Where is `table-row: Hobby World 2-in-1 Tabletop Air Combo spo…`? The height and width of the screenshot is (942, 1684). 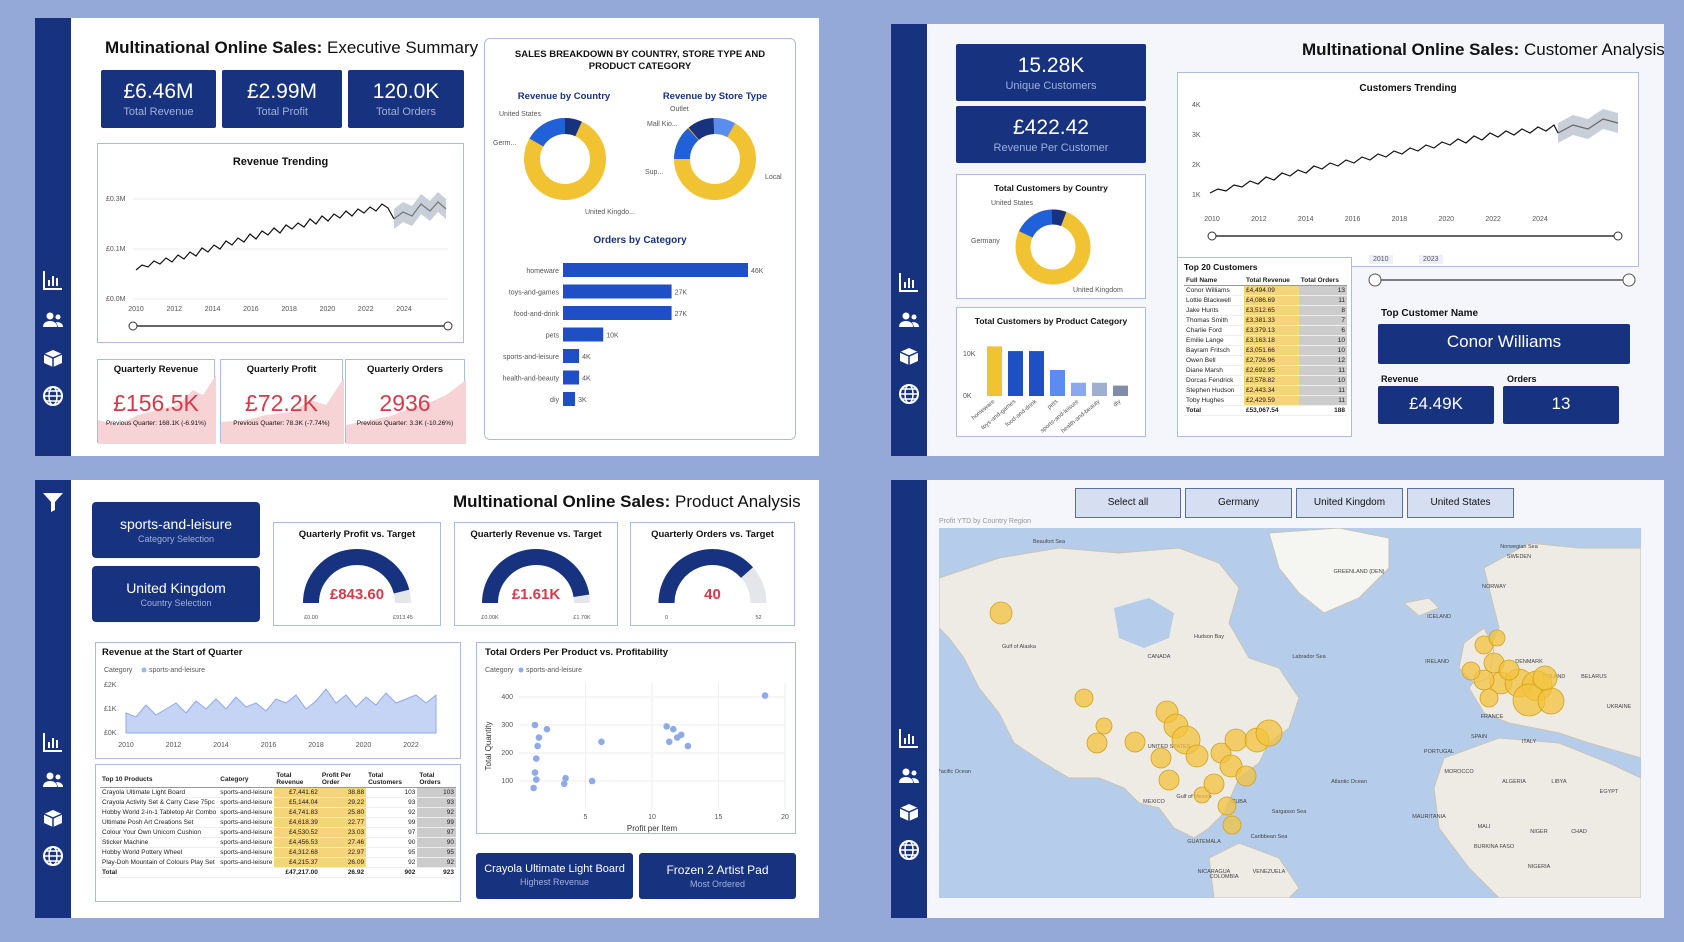 table-row: Hobby World 2-in-1 Tabletop Air Combo spo… is located at coordinates (278, 812).